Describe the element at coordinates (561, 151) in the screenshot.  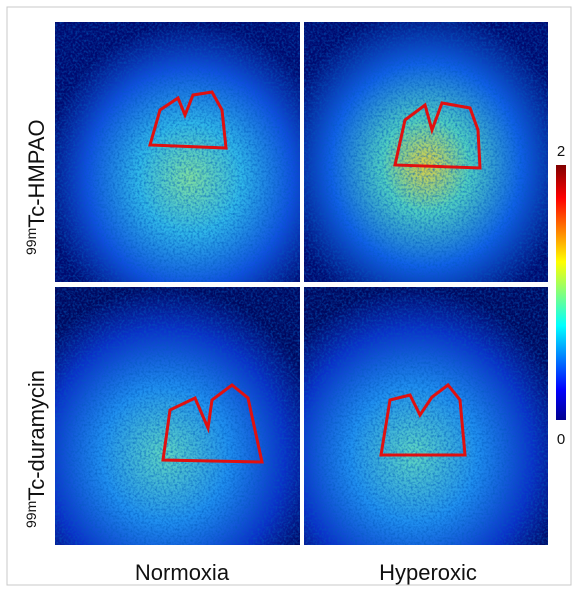
I see `colorbar-max: 2` at that location.